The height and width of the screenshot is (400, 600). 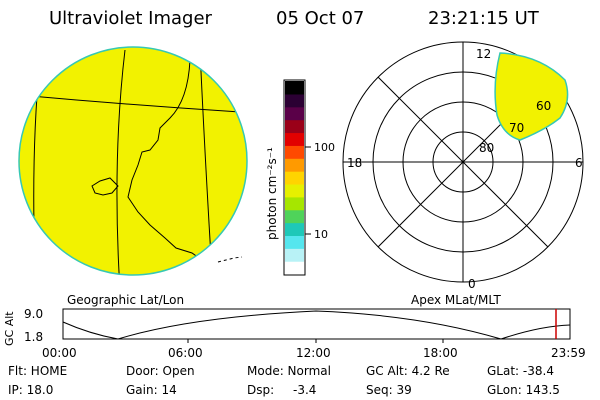 I want to click on island-outline, so click(x=105, y=186).